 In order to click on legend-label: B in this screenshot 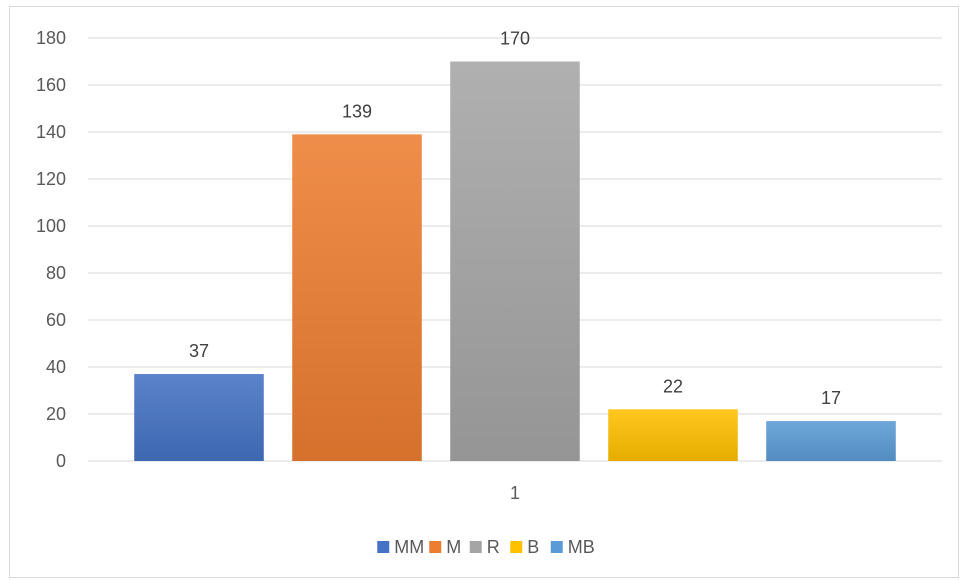, I will do `click(533, 547)`.